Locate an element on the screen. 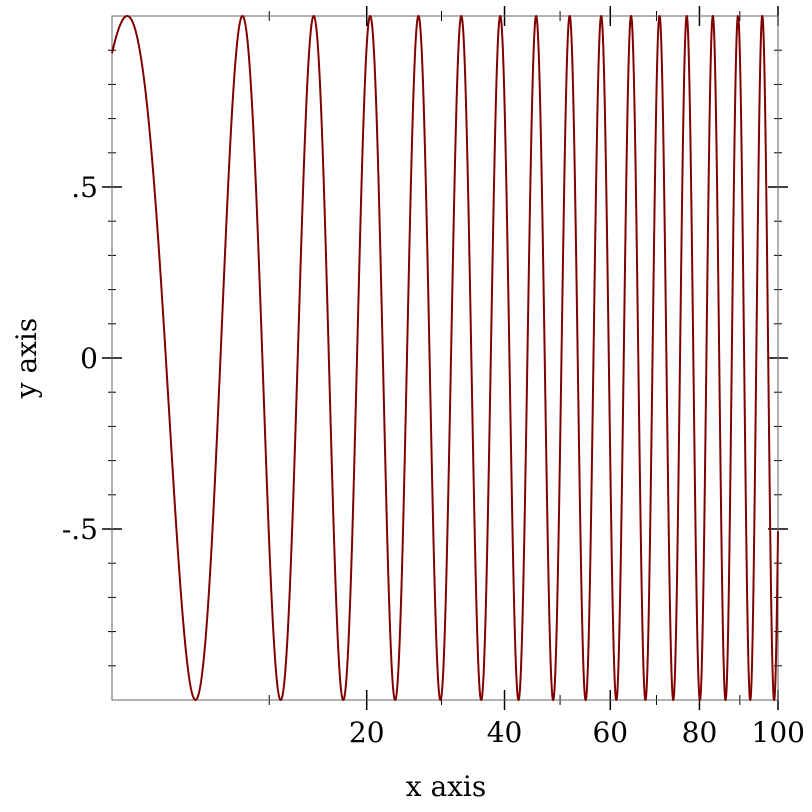 This screenshot has width=812, height=812. y-tick-label: .5 is located at coordinates (84, 187).